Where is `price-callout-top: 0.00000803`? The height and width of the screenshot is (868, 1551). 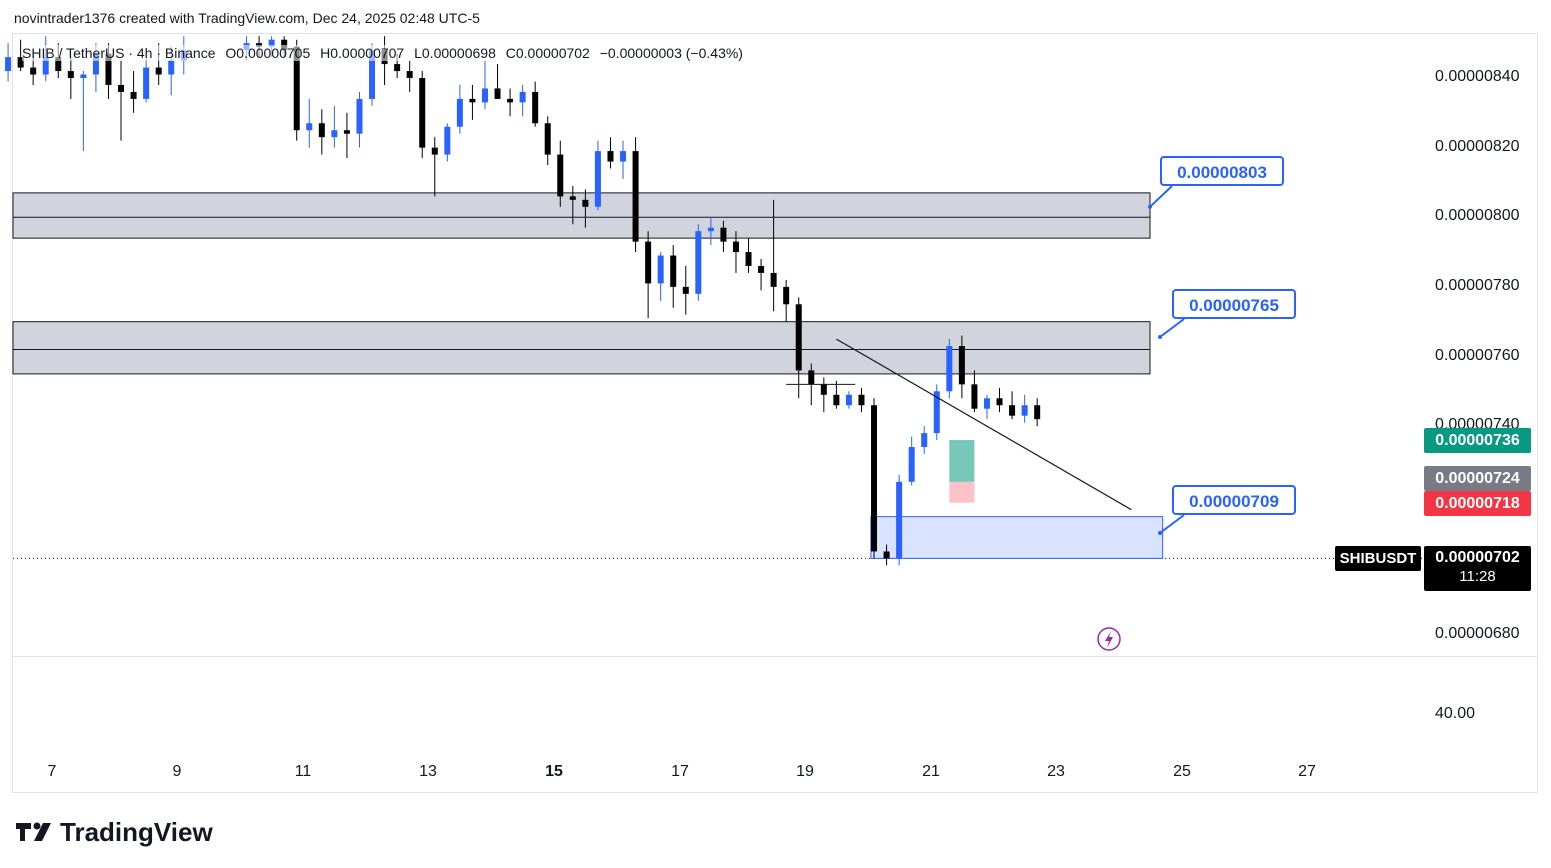
price-callout-top: 0.00000803 is located at coordinates (1222, 171).